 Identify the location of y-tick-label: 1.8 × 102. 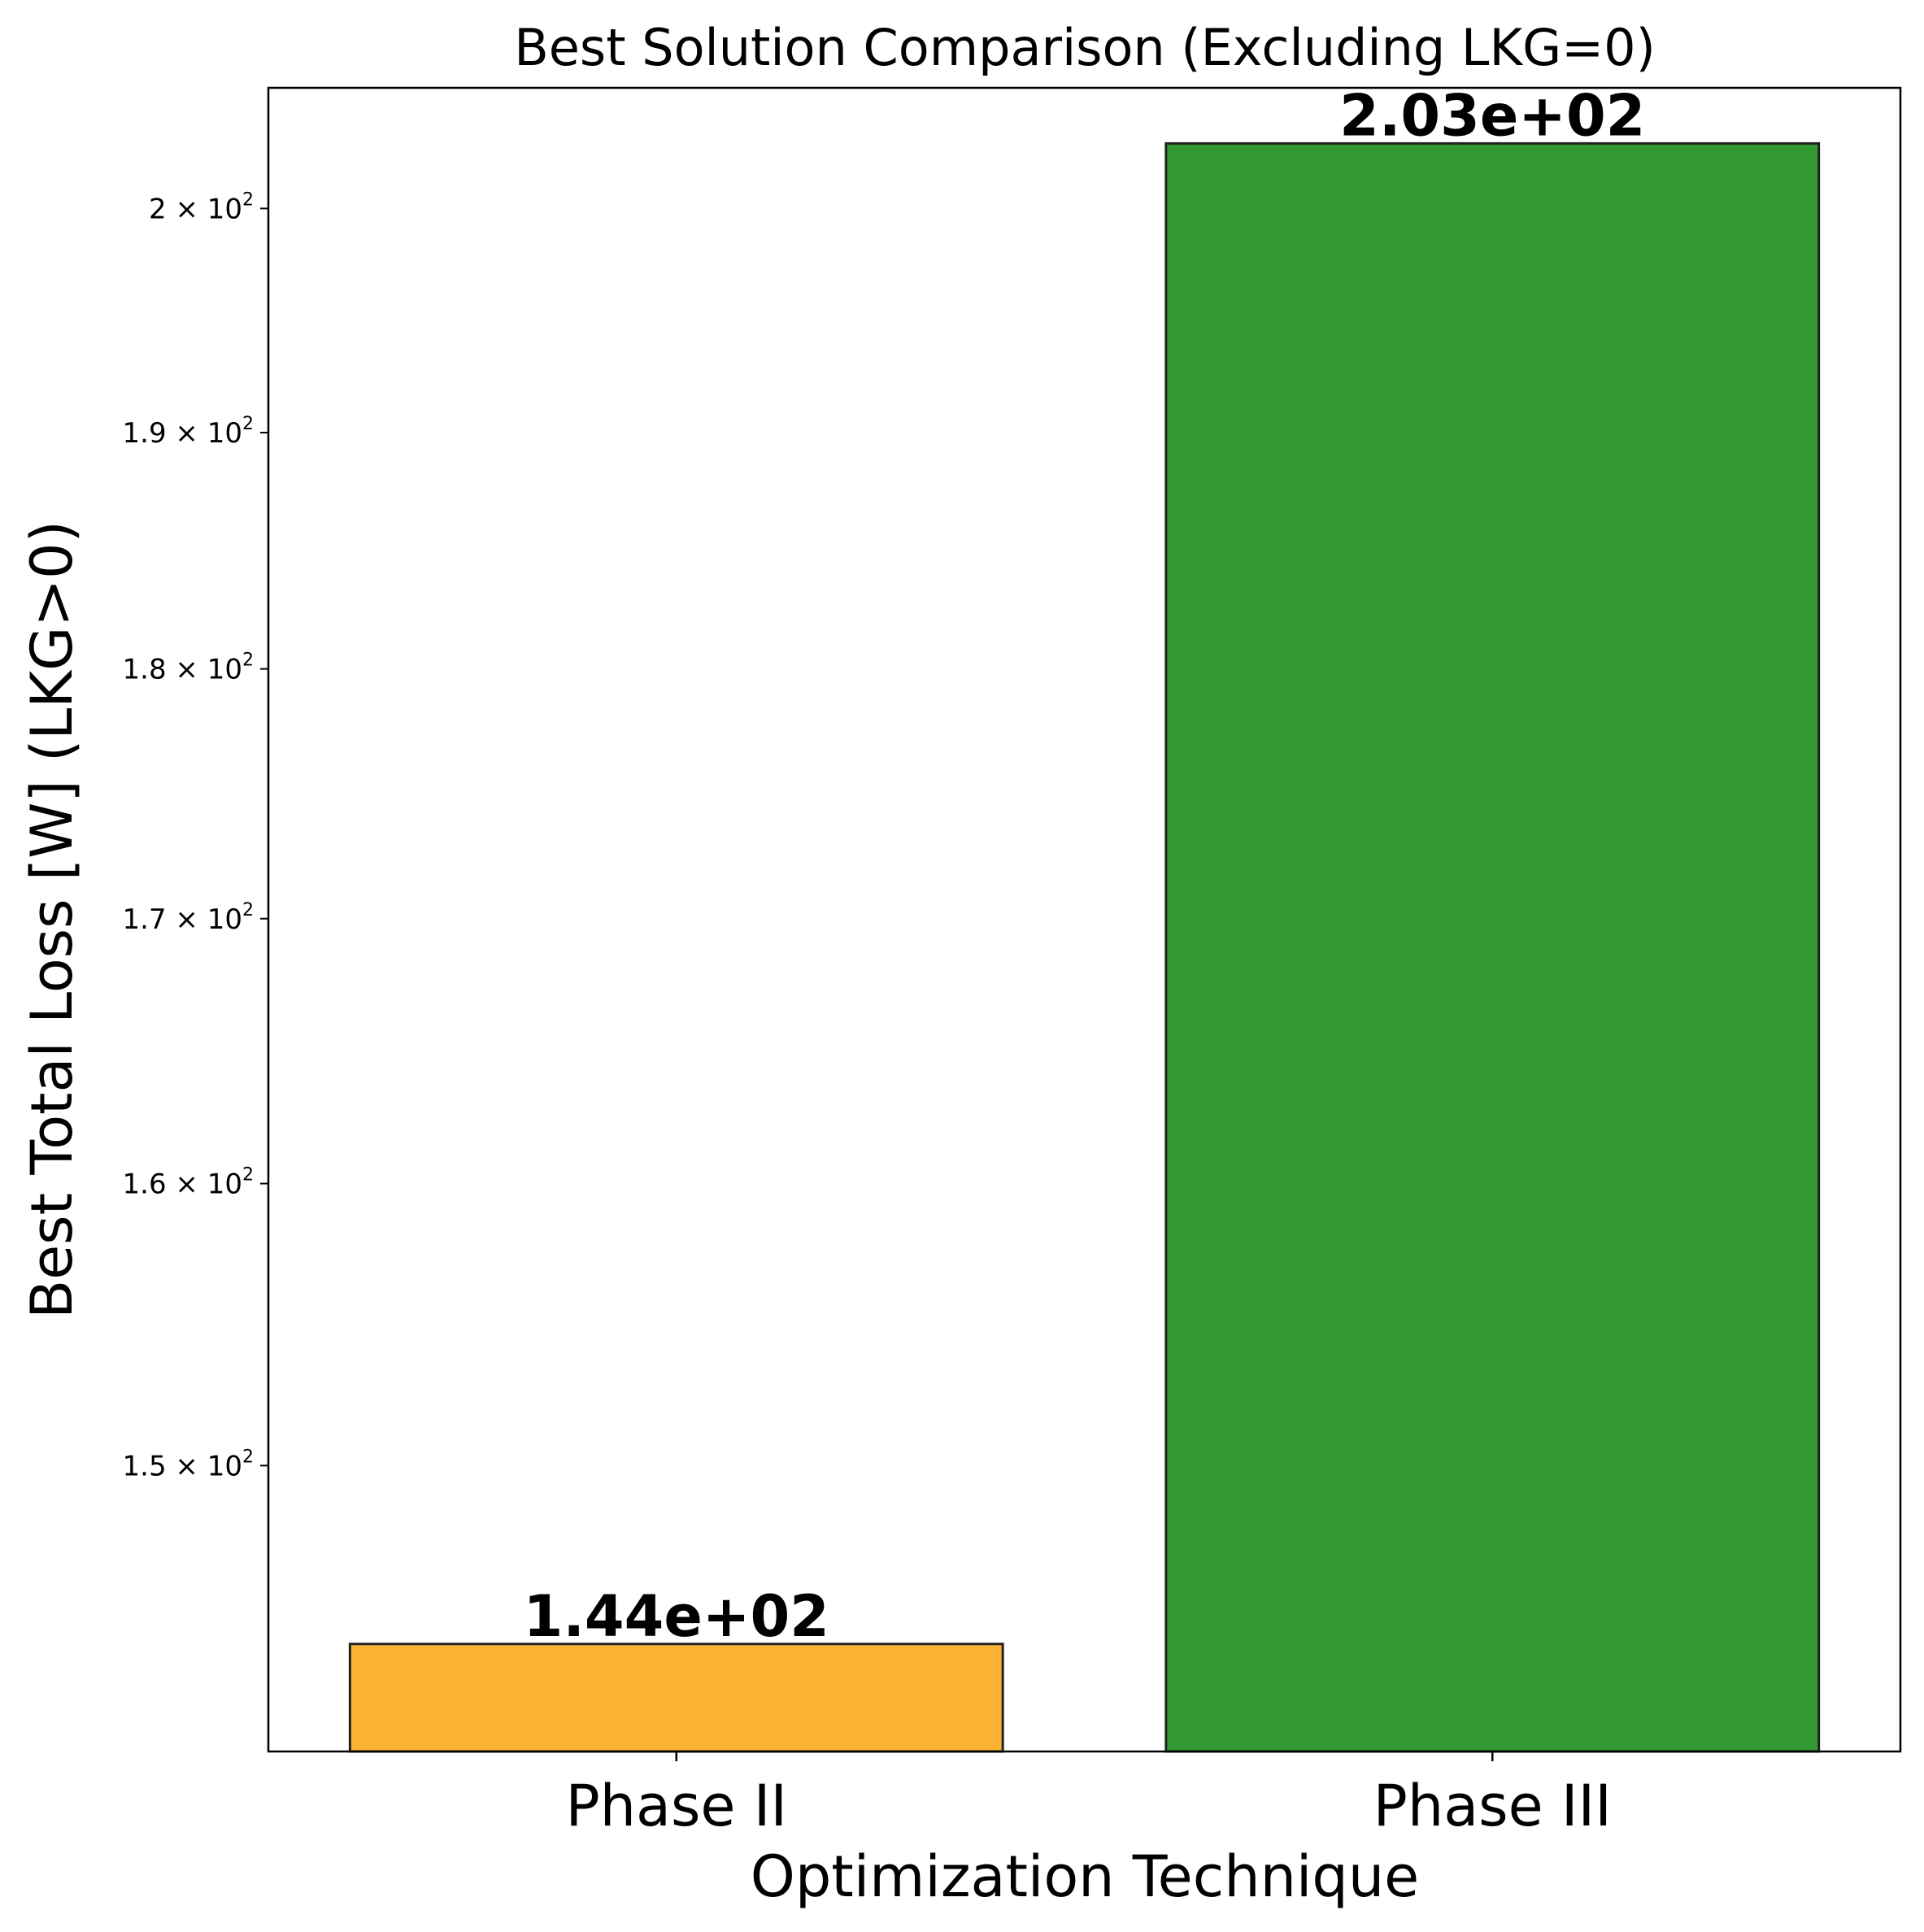
(188, 668).